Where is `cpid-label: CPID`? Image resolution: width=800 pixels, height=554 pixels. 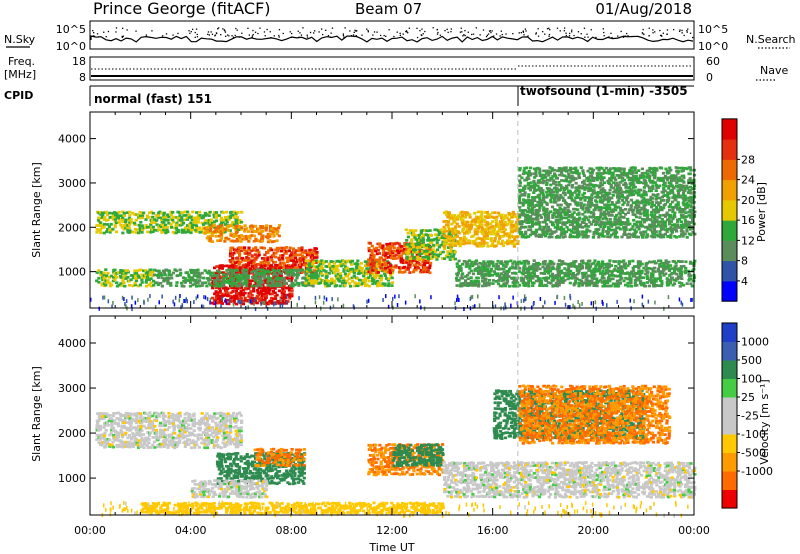 cpid-label: CPID is located at coordinates (18, 95).